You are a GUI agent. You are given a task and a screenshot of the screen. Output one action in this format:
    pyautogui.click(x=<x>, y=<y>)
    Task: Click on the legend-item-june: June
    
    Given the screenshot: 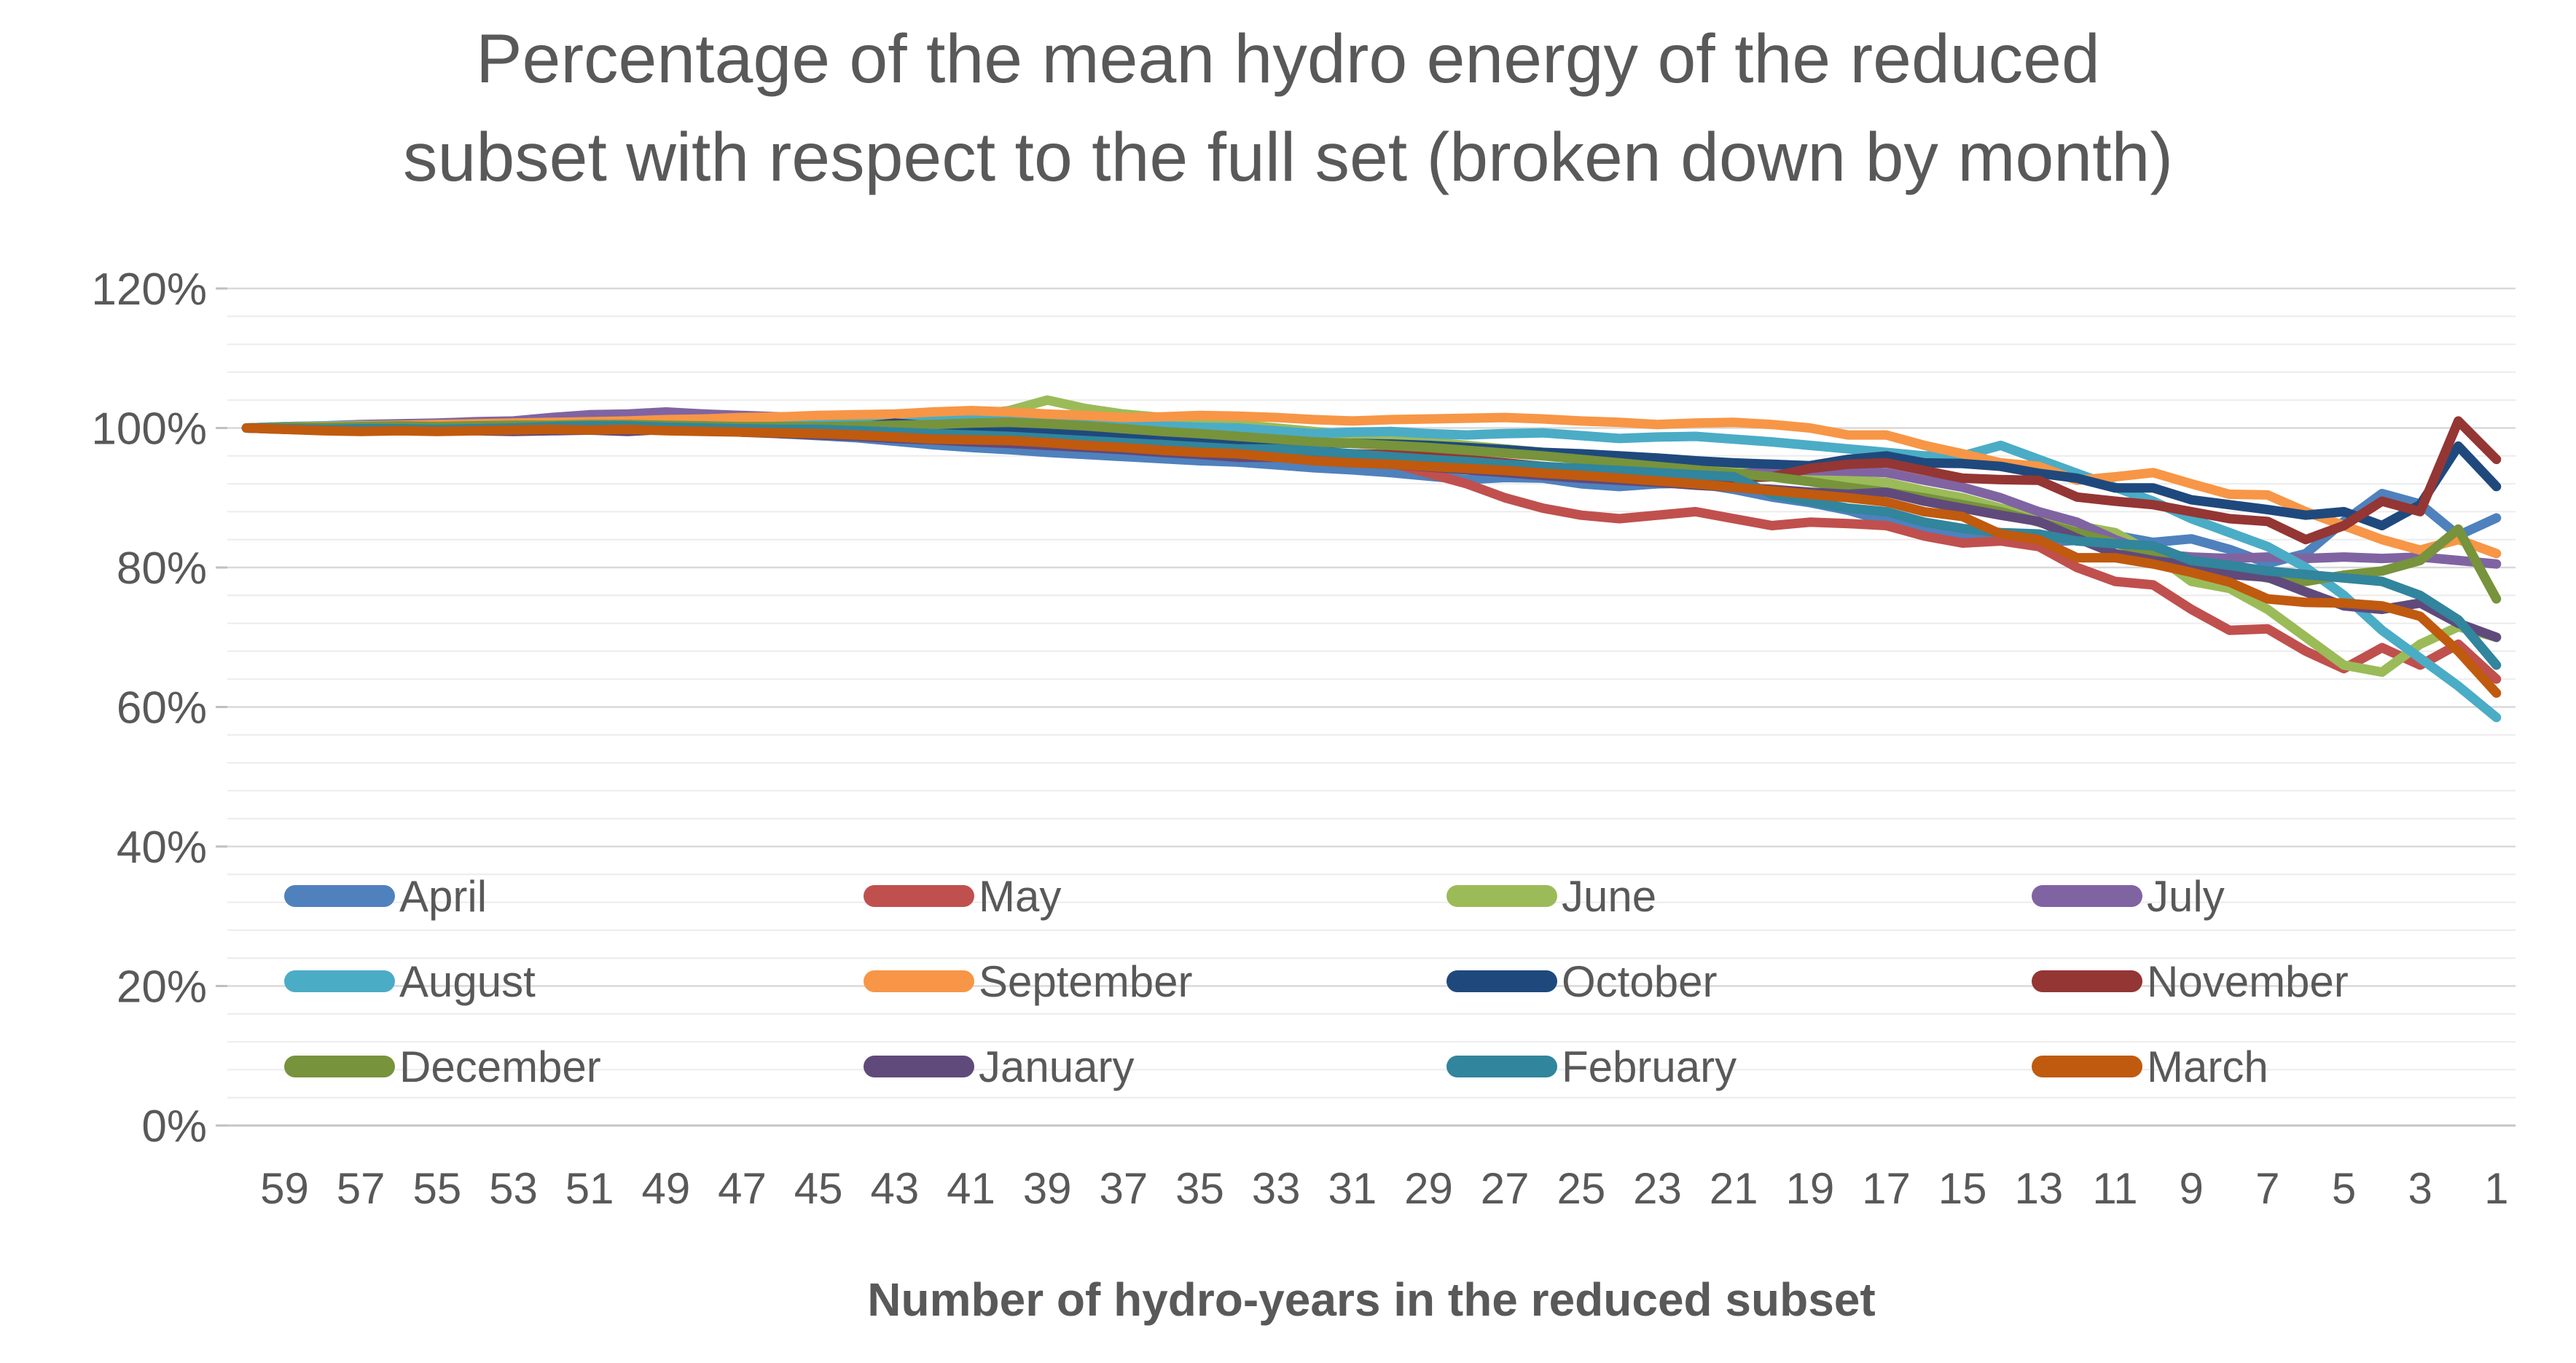 What is the action you would take?
    pyautogui.click(x=1551, y=896)
    